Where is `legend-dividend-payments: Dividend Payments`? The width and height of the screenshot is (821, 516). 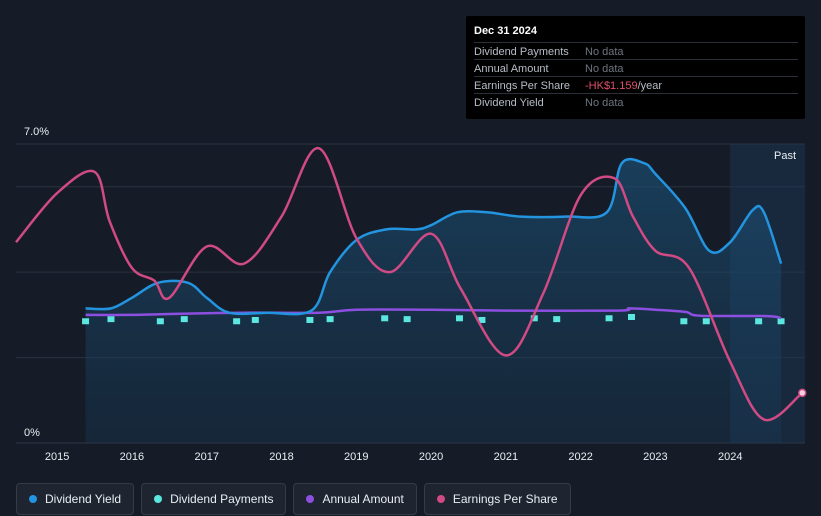 legend-dividend-payments: Dividend Payments is located at coordinates (214, 499).